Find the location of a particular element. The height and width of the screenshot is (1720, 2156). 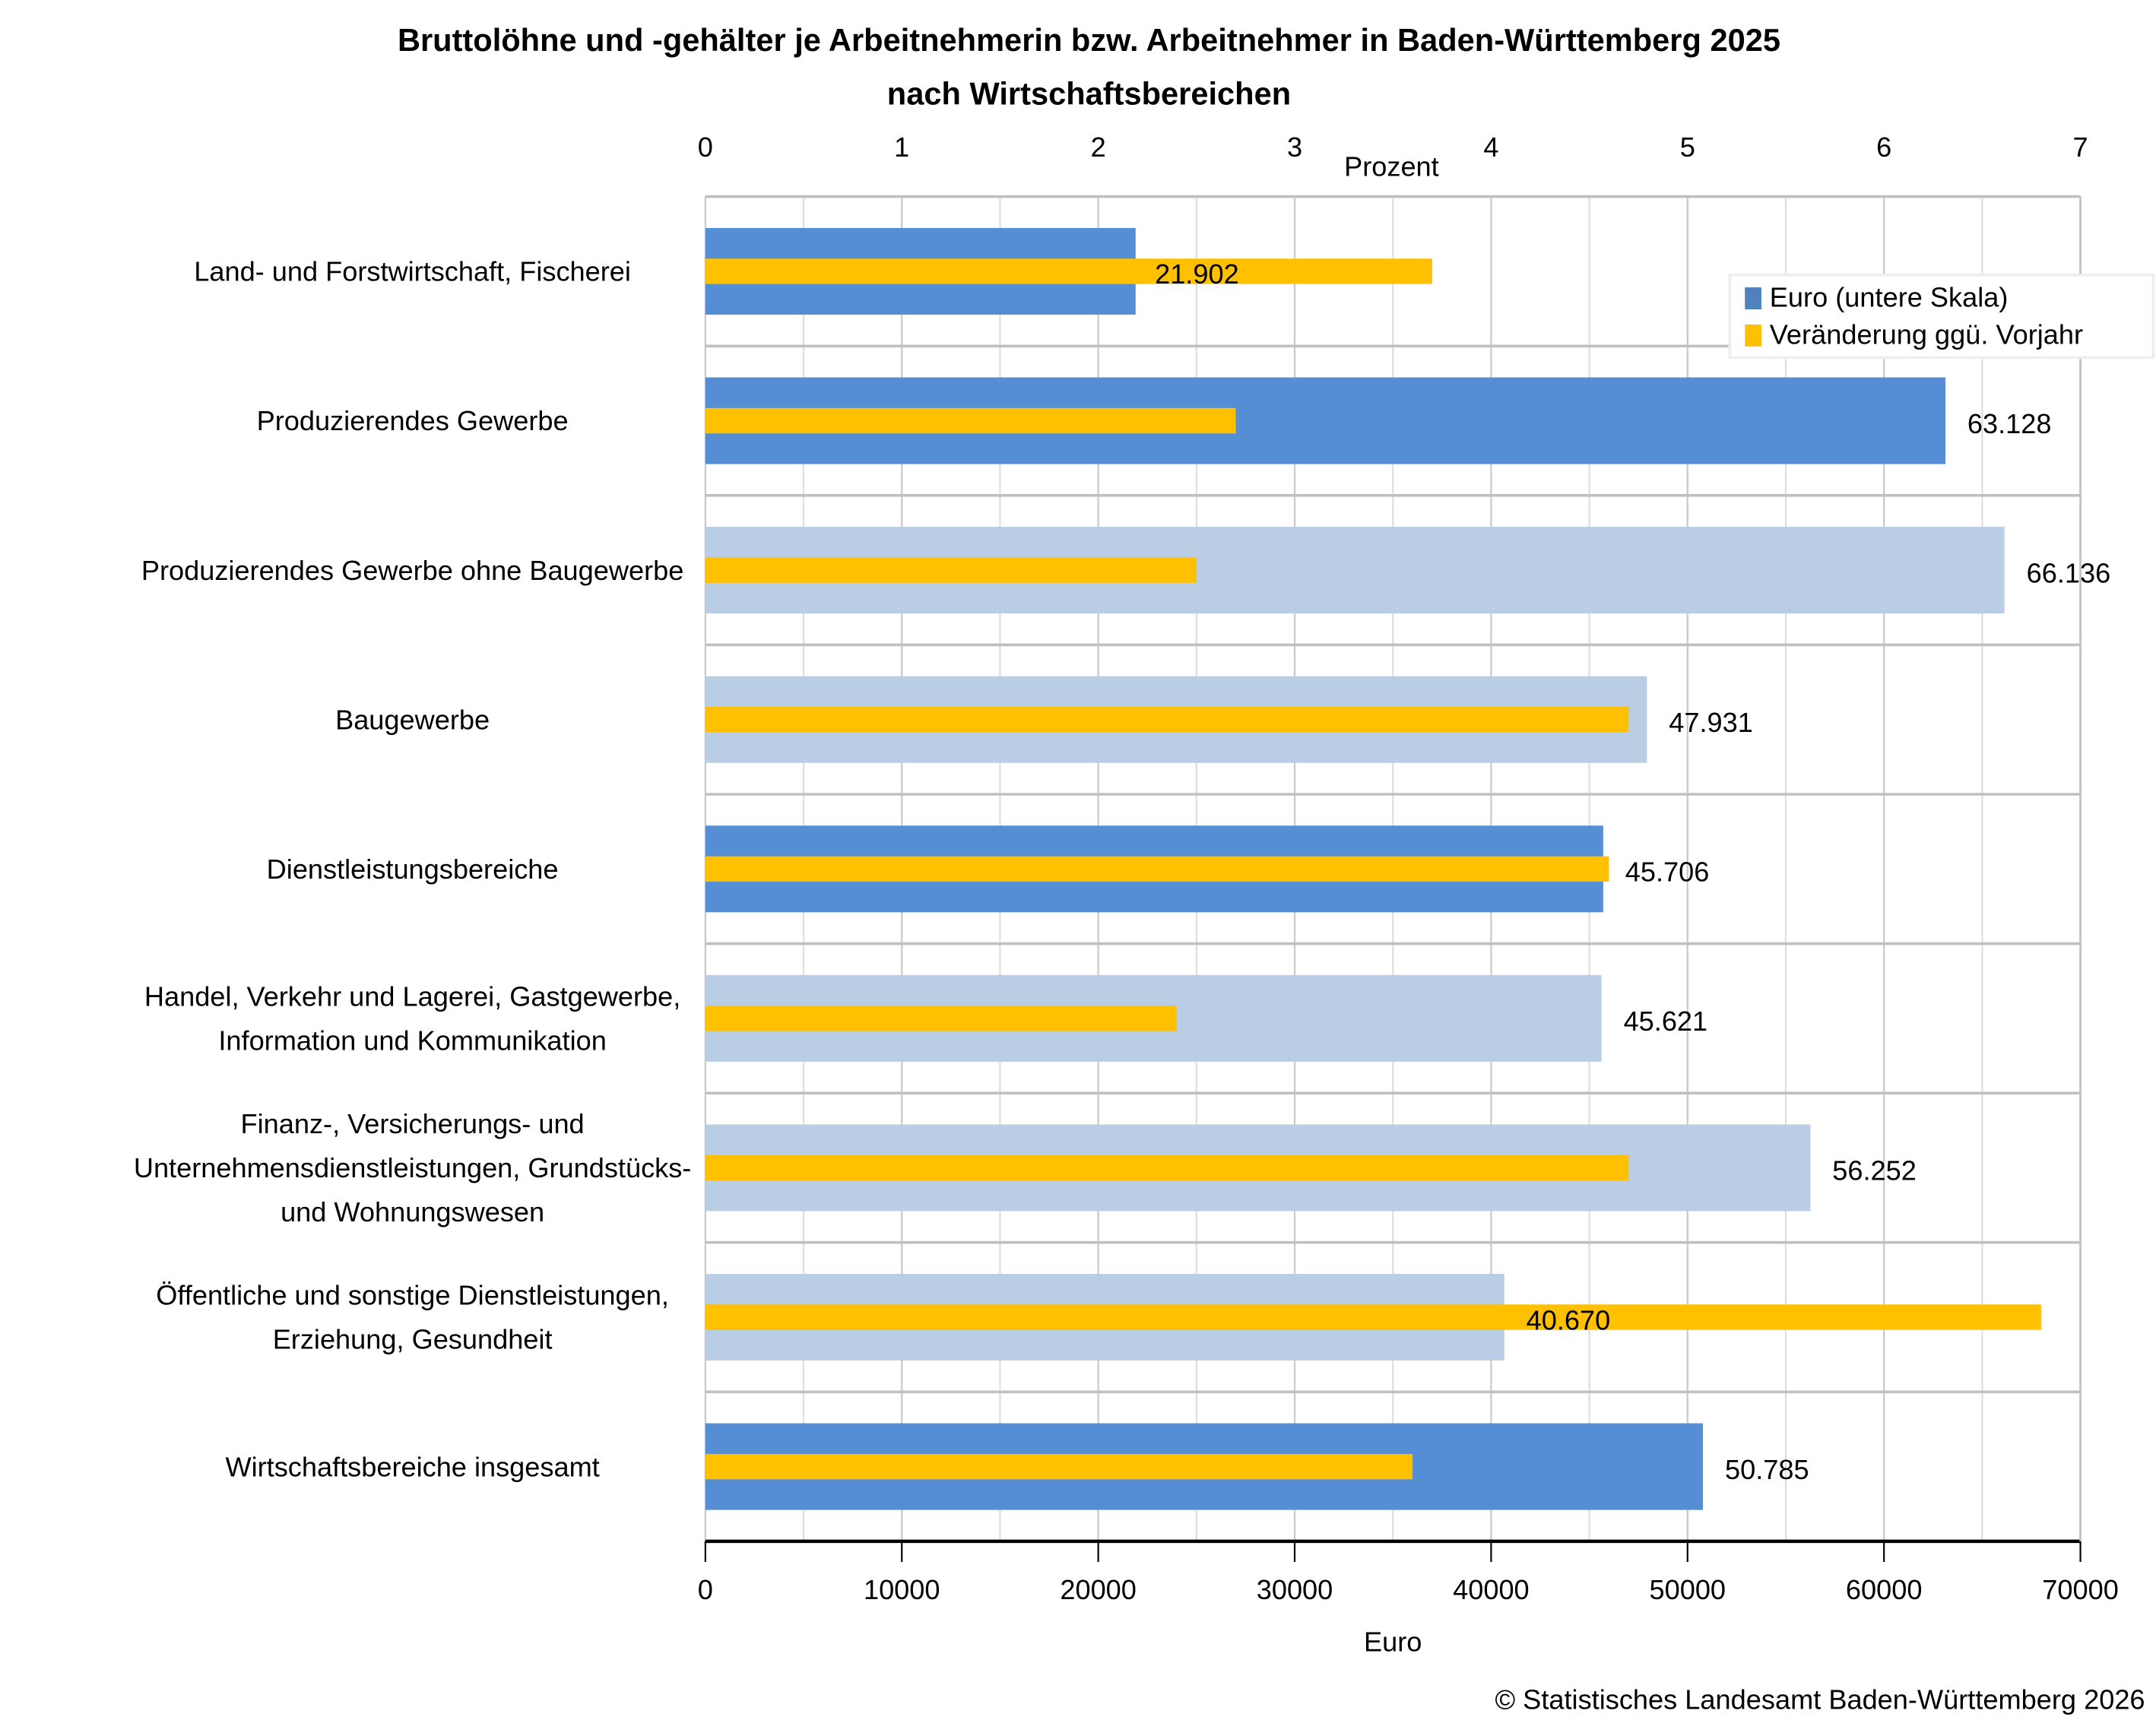

x-axis-title-top: Prozent is located at coordinates (1391, 166).